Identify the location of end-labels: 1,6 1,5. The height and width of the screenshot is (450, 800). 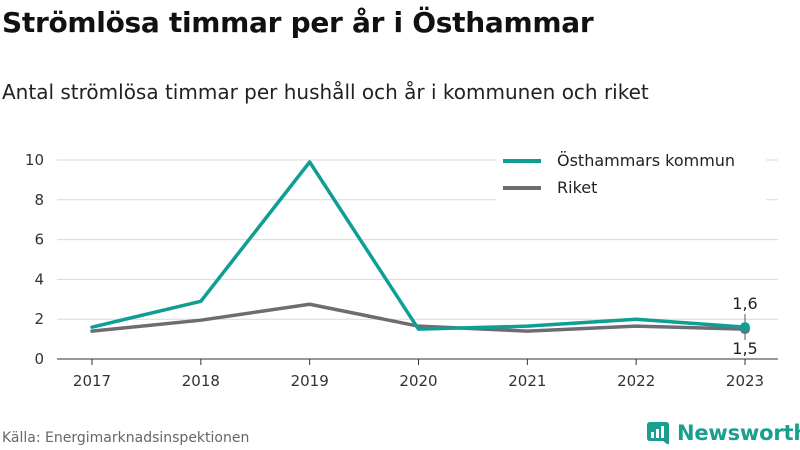
(744, 326).